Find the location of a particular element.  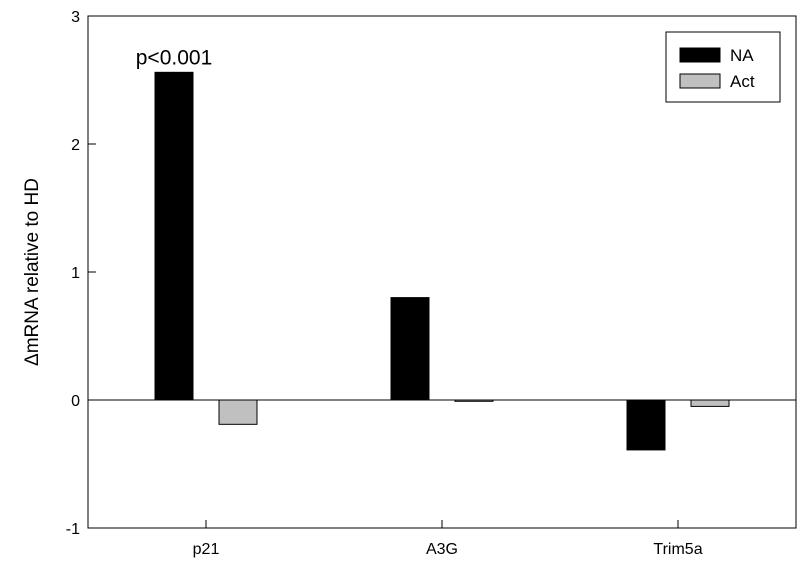

significance-annotation: p<0.001 is located at coordinates (174, 57).